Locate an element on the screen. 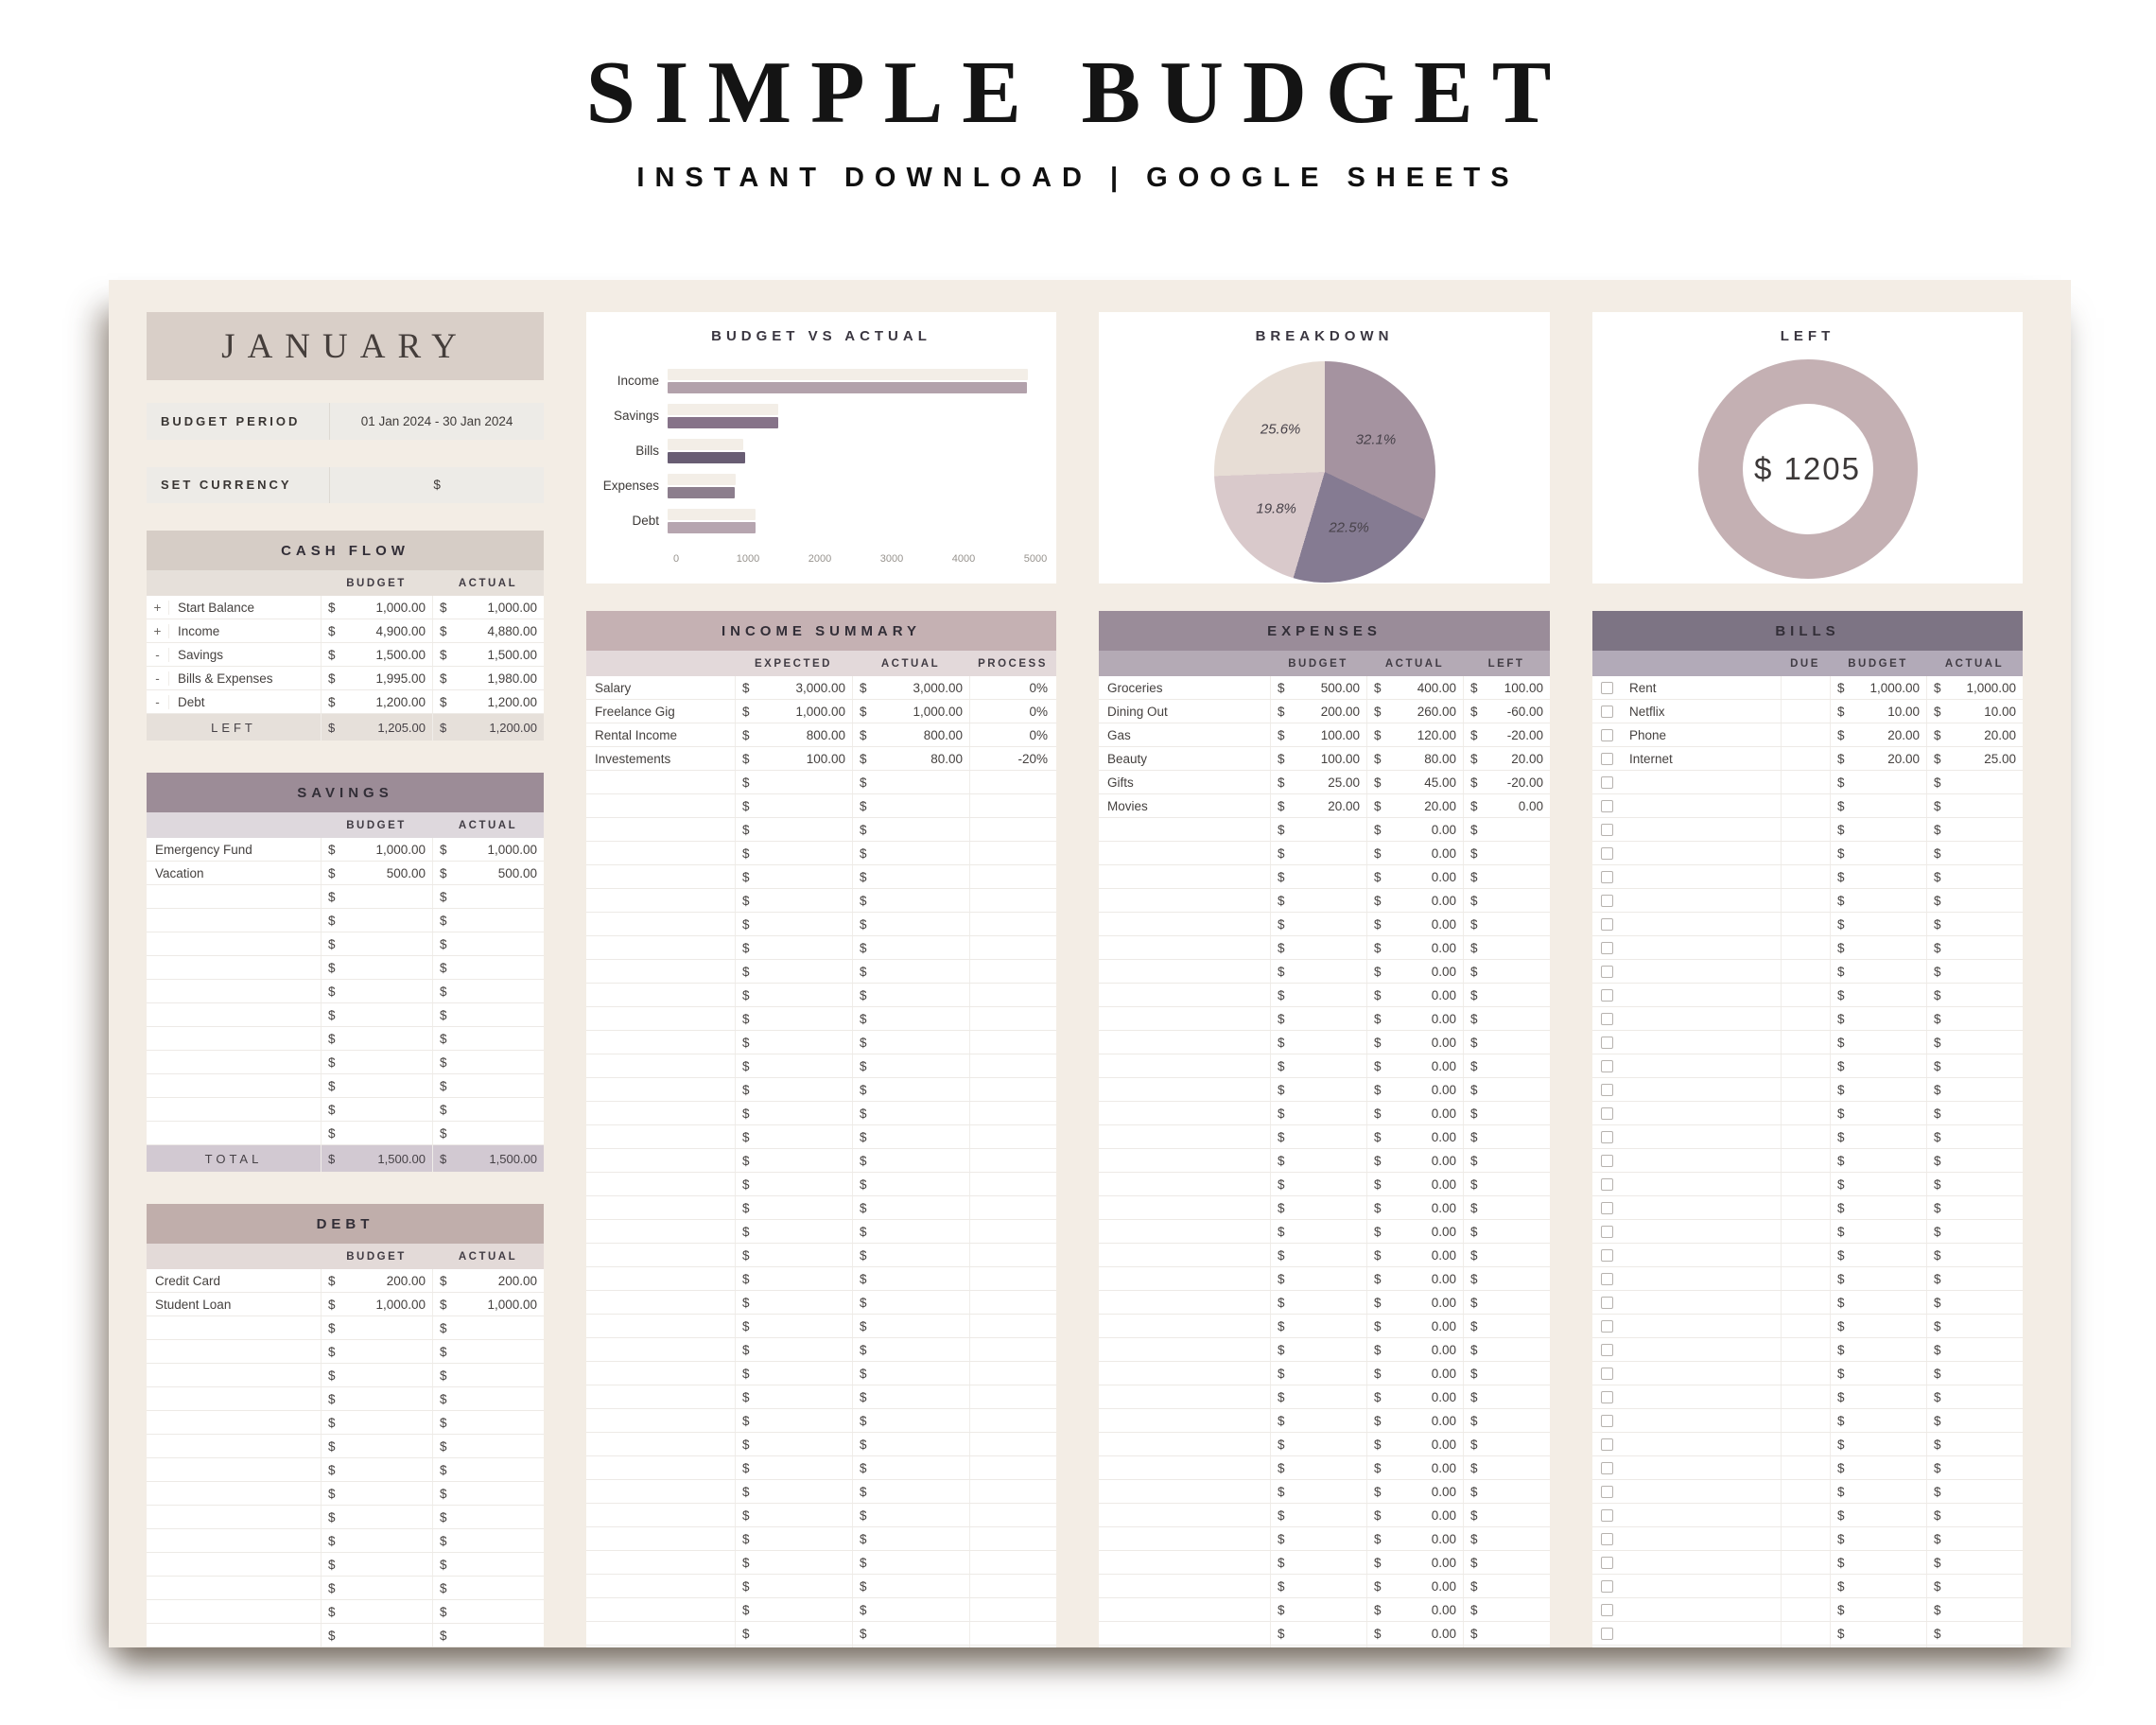 This screenshot has width=2156, height=1725. expected-cell: $1,000.00 is located at coordinates (794, 711).